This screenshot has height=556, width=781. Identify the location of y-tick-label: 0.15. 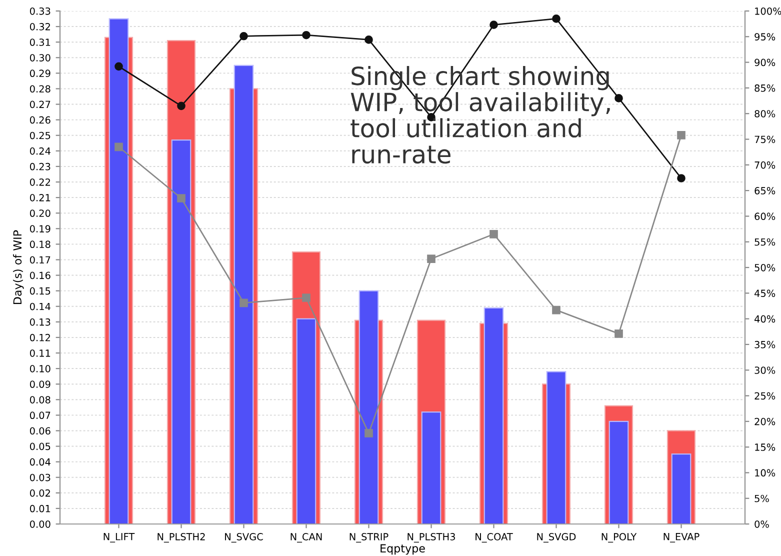
(40, 291).